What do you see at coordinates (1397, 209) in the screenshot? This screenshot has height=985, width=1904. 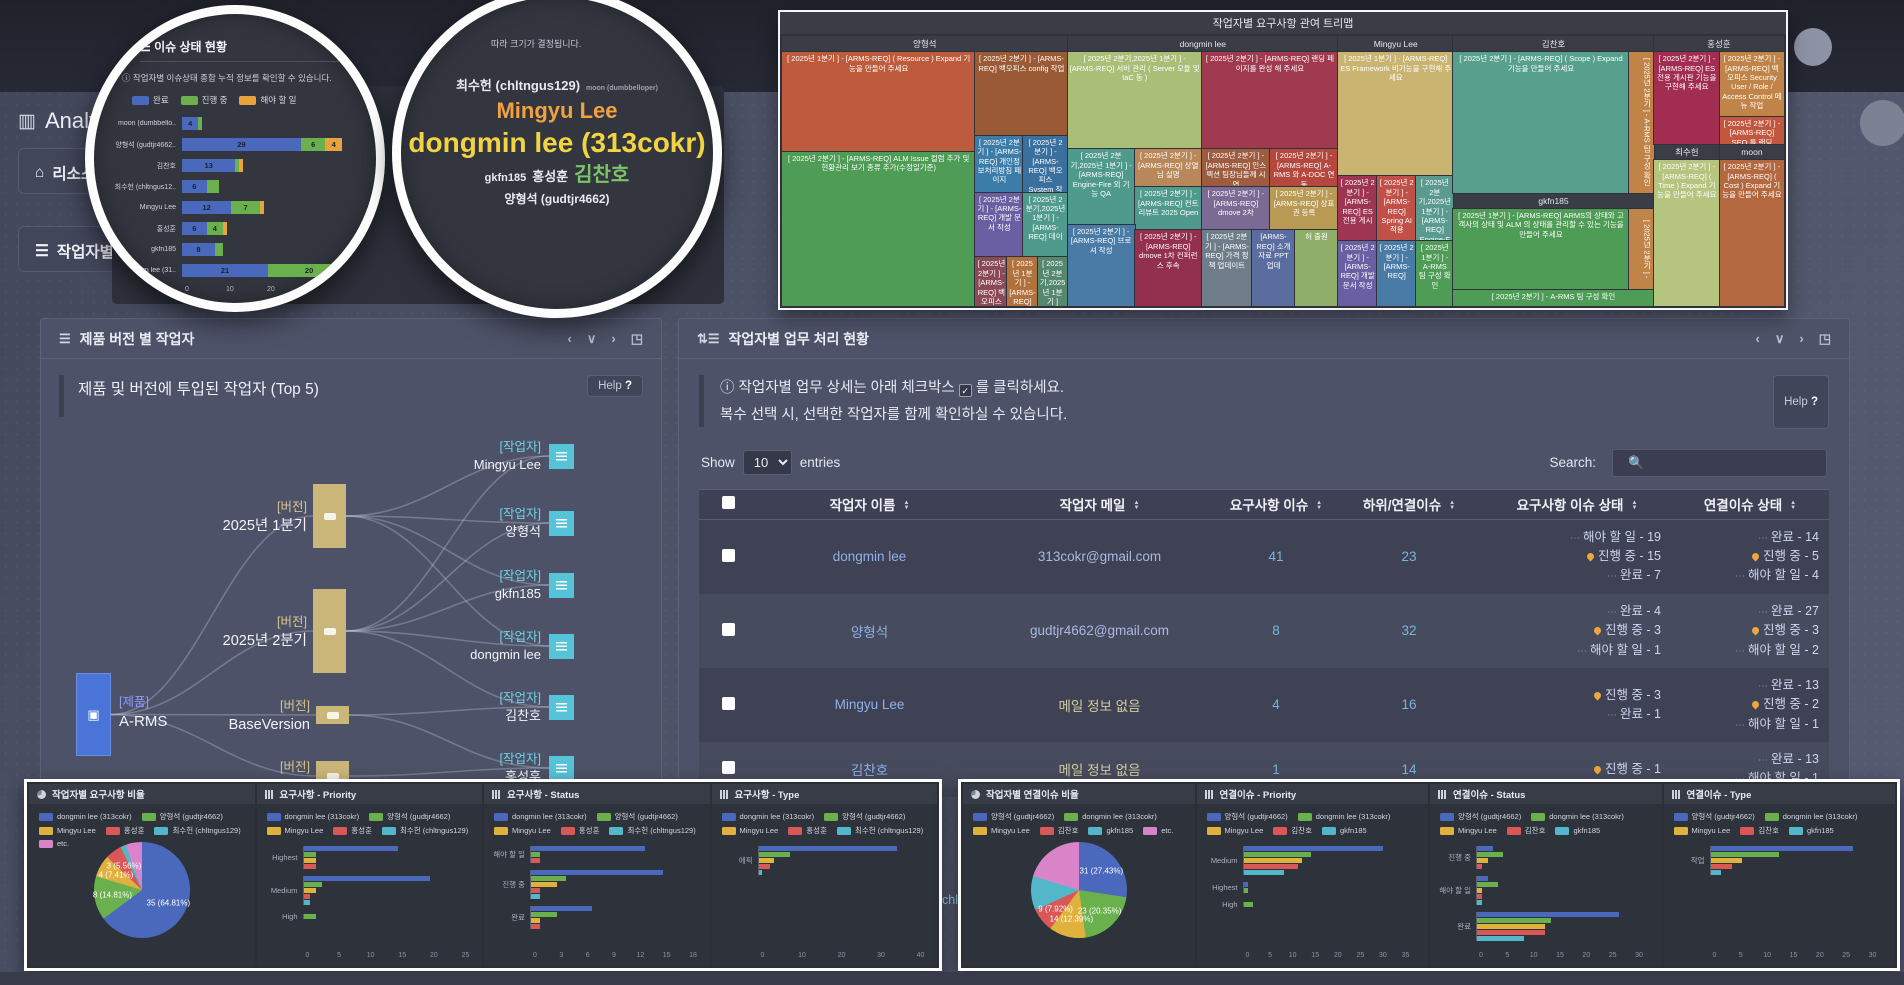 I see `treemap-cell: [ 2025년 2분기 ] - [ARMS-REQ] Spring AI 적용` at bounding box center [1397, 209].